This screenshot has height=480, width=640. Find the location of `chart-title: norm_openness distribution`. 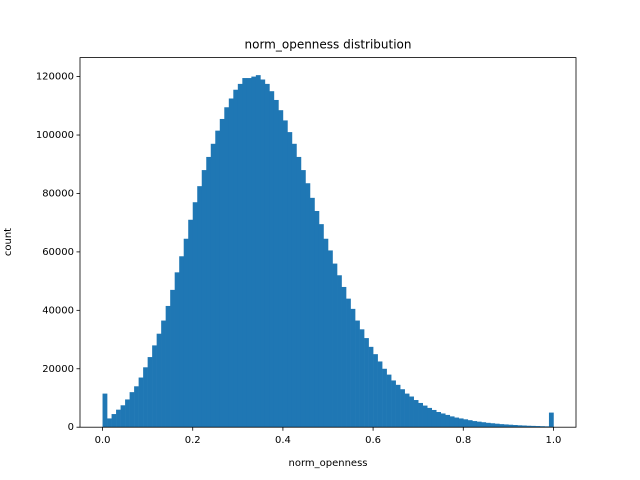

chart-title: norm_openness distribution is located at coordinates (328, 45).